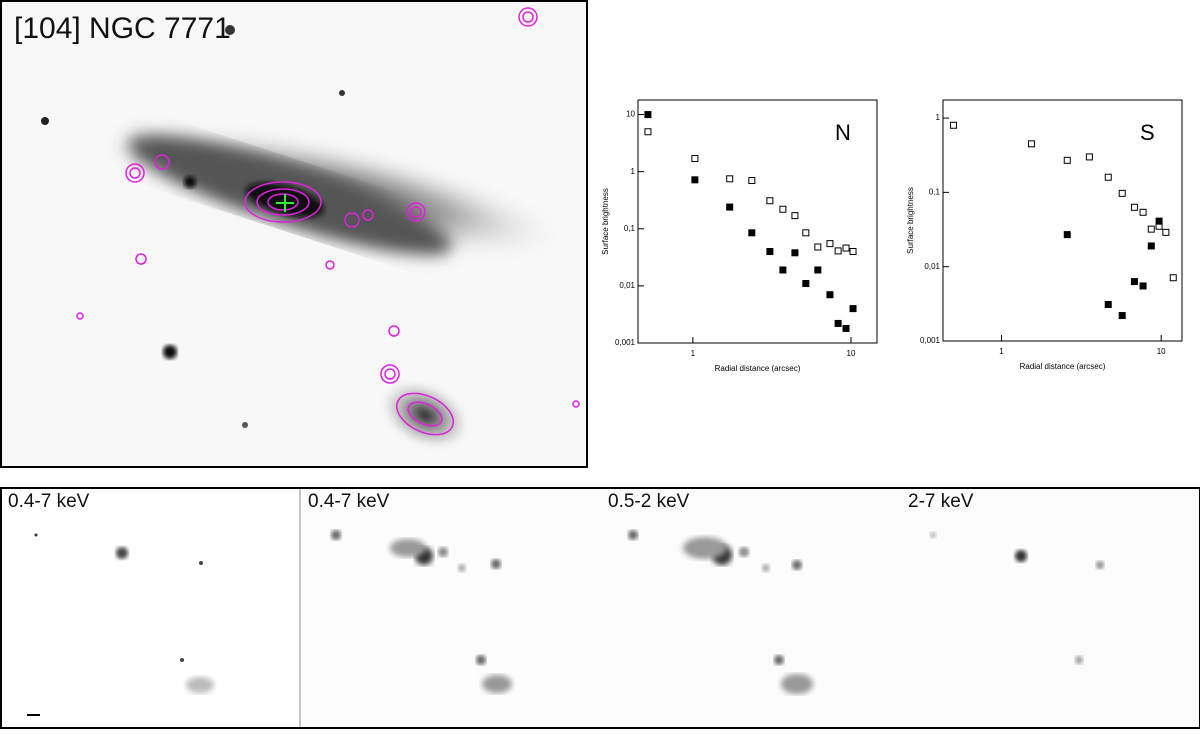 The width and height of the screenshot is (1200, 734). What do you see at coordinates (1147, 132) in the screenshot?
I see `panel-annotation: S` at bounding box center [1147, 132].